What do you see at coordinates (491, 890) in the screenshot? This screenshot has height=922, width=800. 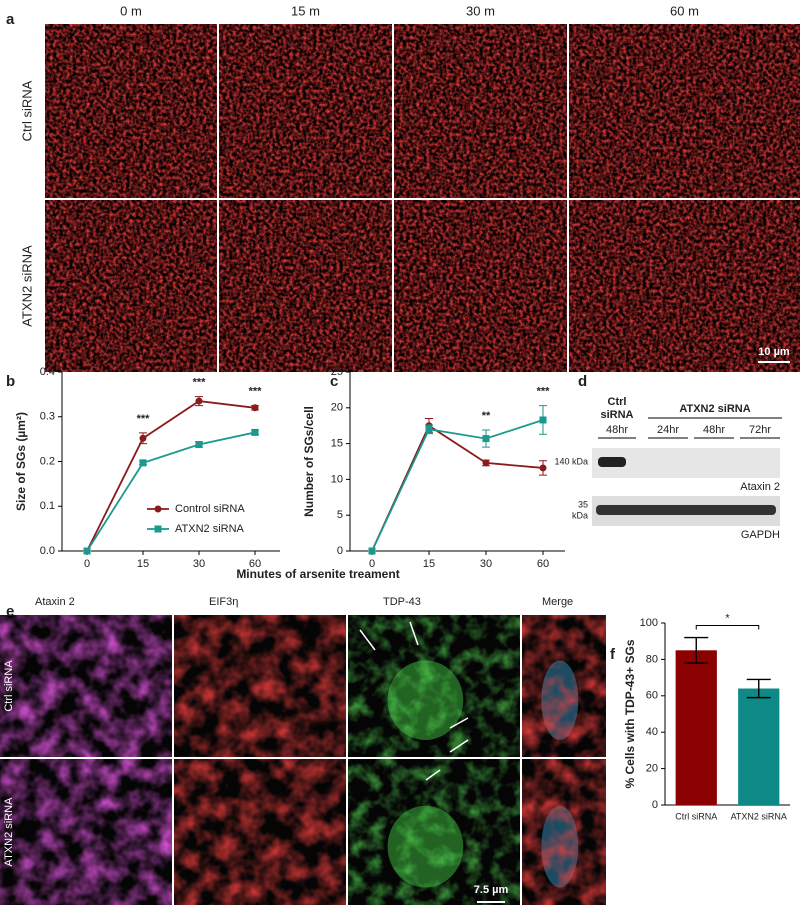 I see `scale-label: 7.5 µm` at bounding box center [491, 890].